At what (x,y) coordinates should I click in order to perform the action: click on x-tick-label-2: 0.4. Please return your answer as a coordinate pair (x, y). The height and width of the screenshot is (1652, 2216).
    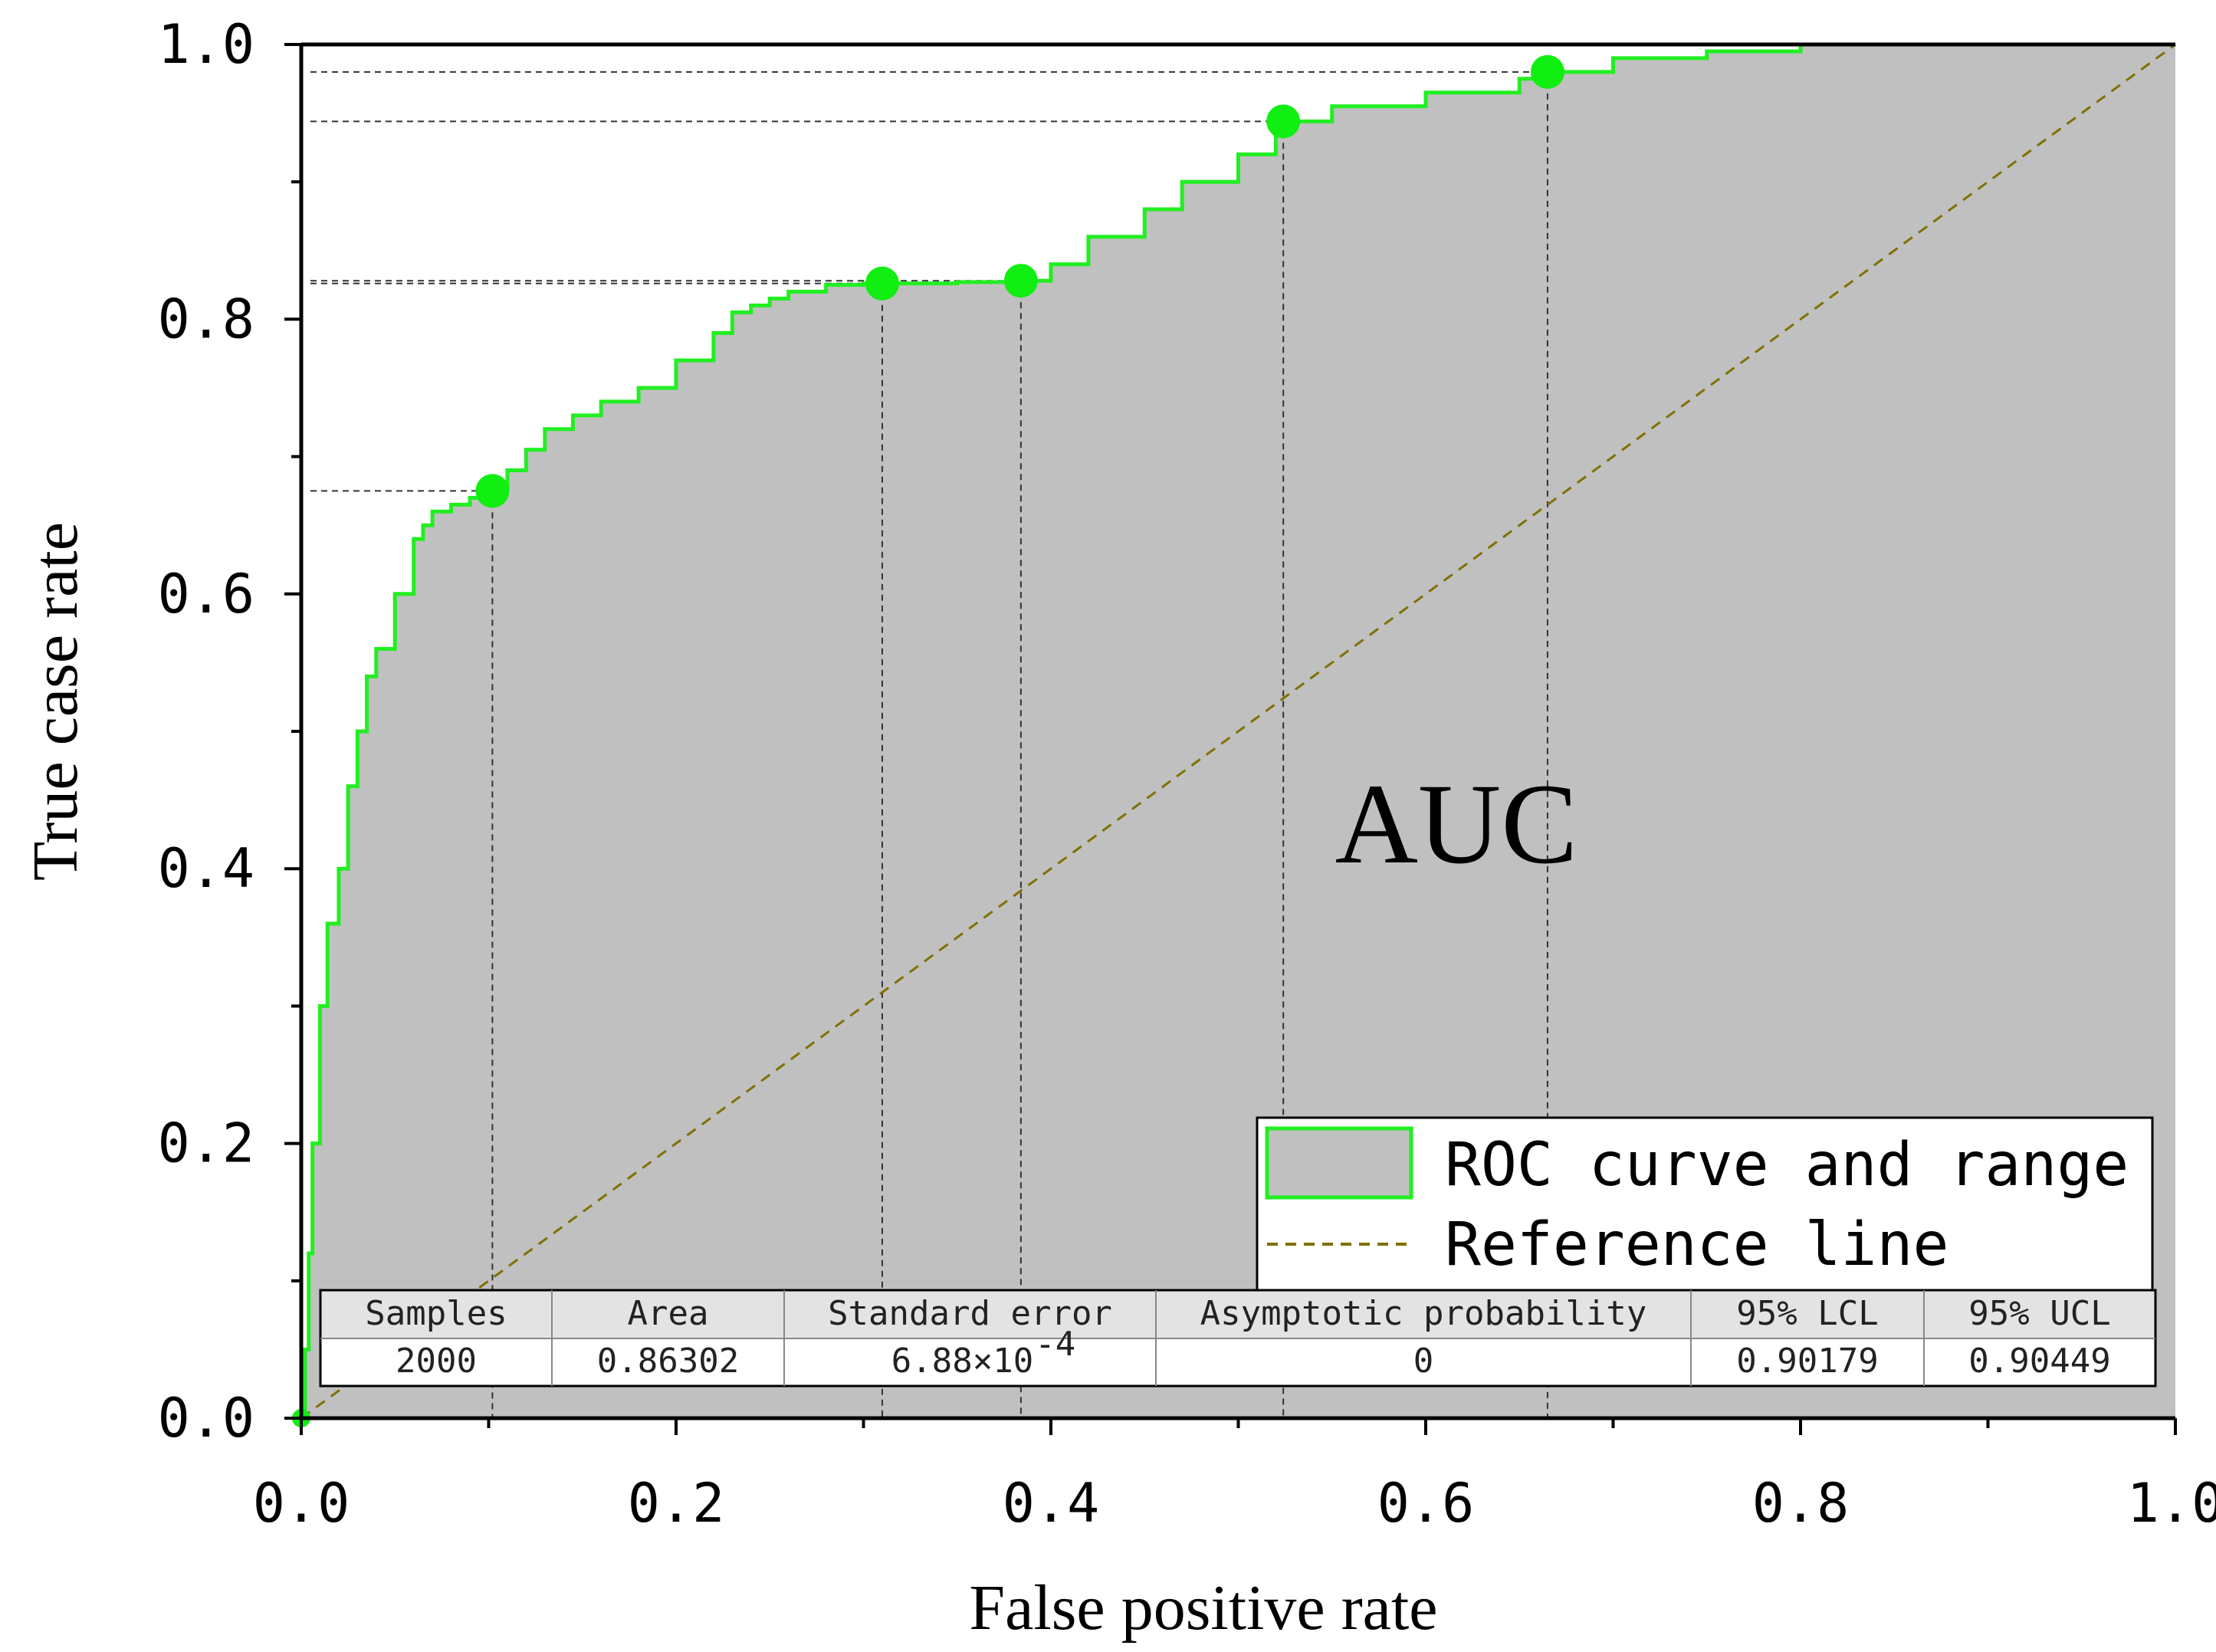
    Looking at the image, I should click on (1051, 1503).